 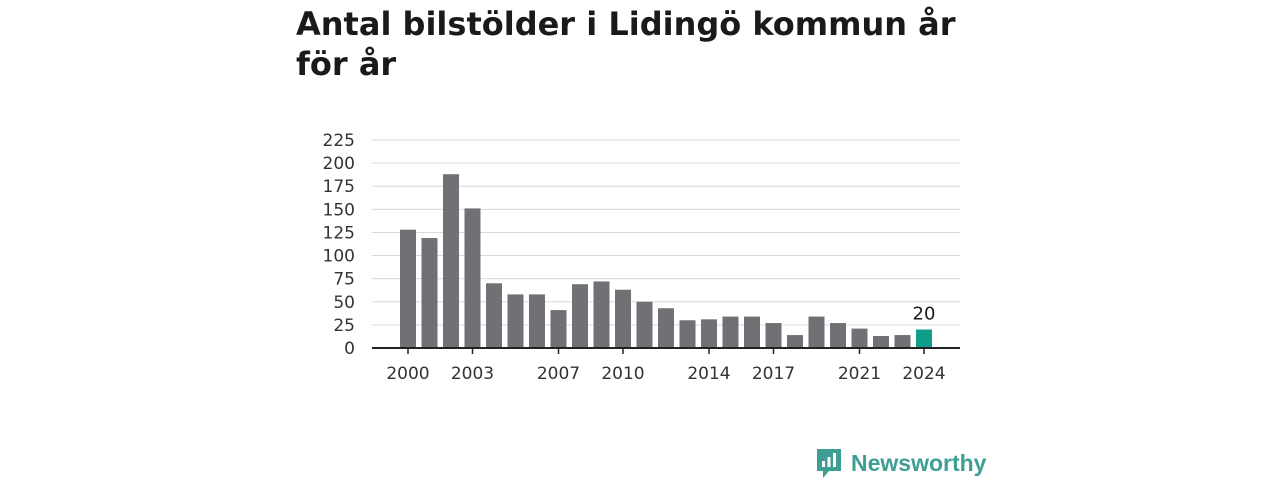 What do you see at coordinates (708, 374) in the screenshot?
I see `x-tick-label: 2014` at bounding box center [708, 374].